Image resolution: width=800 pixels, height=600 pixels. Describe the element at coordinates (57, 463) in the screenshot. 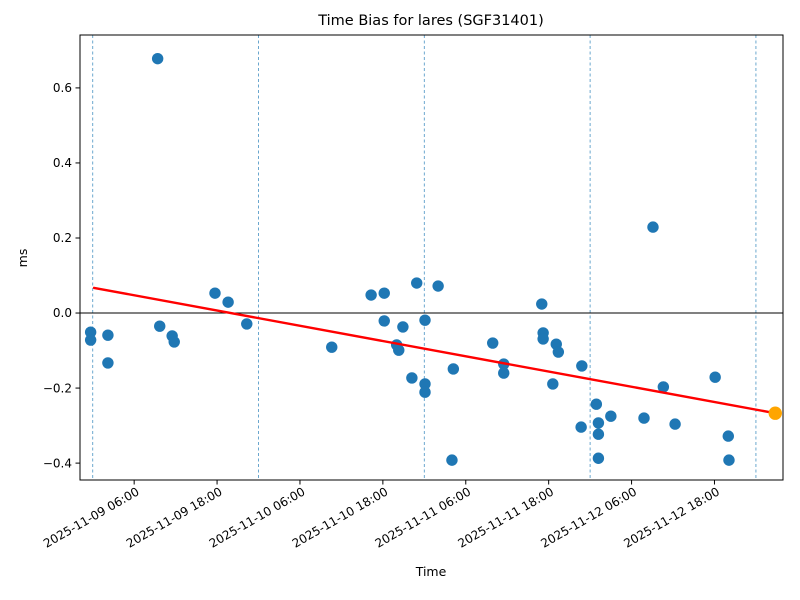

I see `y-tick-label: −0.4` at that location.